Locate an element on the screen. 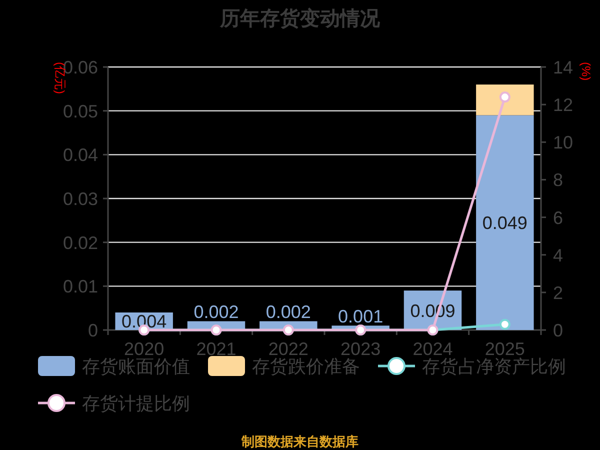 The width and height of the screenshot is (600, 450). legend-label: 存货跌价准备 is located at coordinates (306, 366).